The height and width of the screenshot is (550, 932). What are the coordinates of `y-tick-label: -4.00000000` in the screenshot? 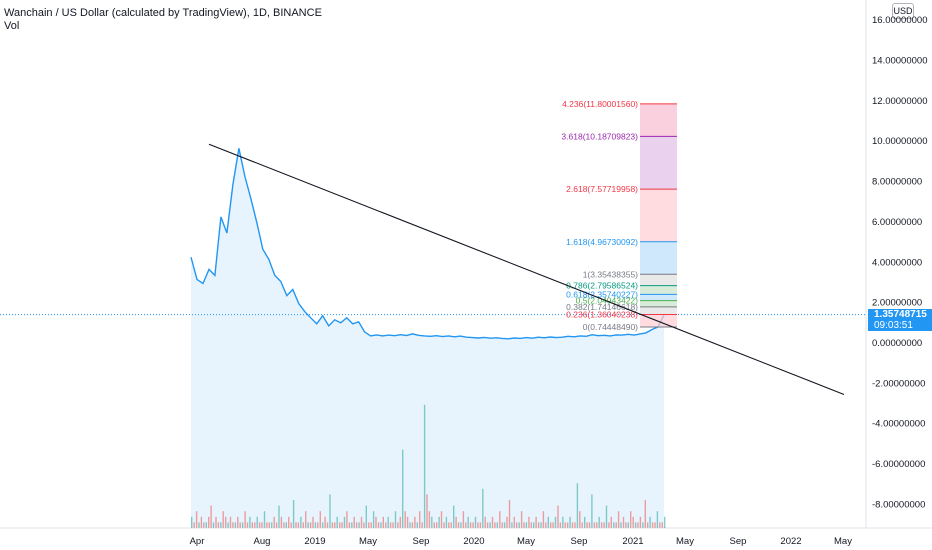 It's located at (898, 424).